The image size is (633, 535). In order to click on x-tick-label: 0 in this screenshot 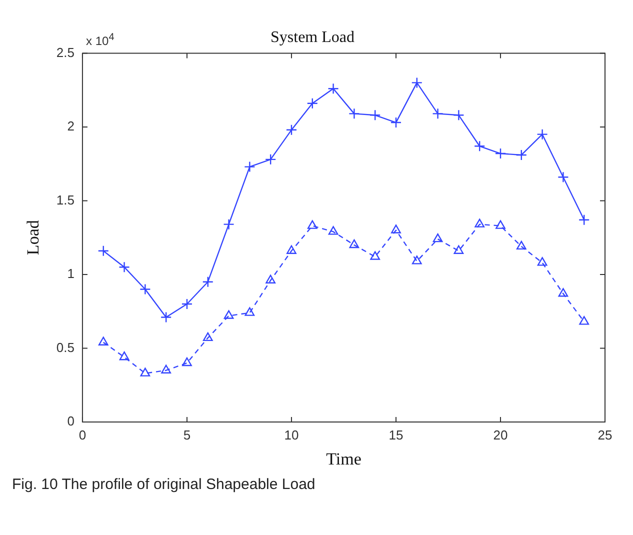, I will do `click(82, 434)`.